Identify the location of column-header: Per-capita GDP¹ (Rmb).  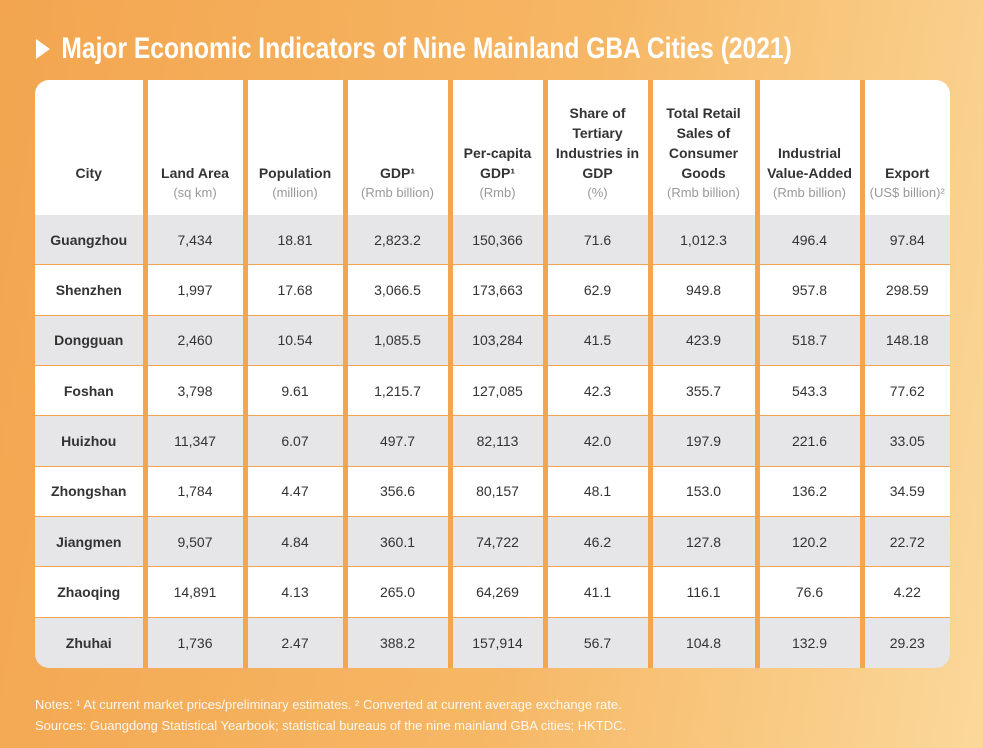
(497, 147).